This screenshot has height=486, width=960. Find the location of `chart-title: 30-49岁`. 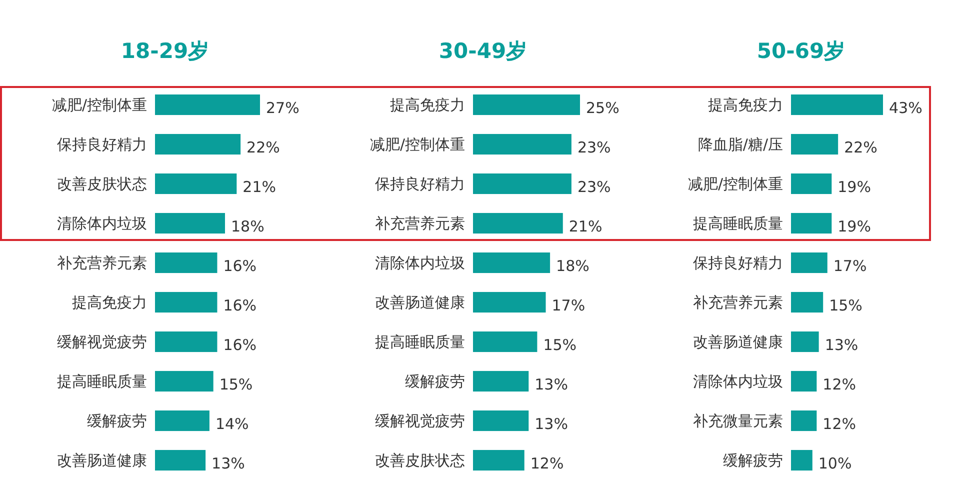

chart-title: 30-49岁 is located at coordinates (483, 51).